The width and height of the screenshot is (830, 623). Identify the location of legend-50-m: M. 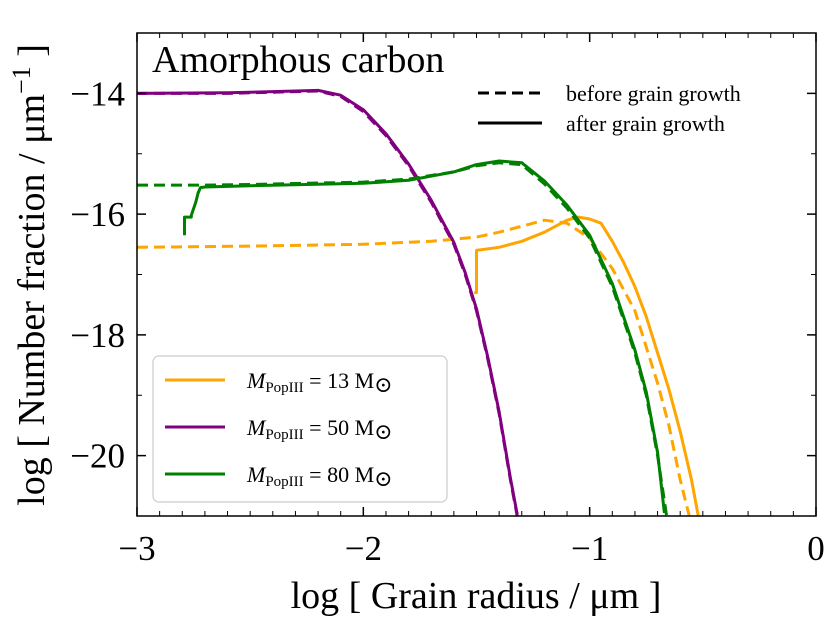
(256, 427).